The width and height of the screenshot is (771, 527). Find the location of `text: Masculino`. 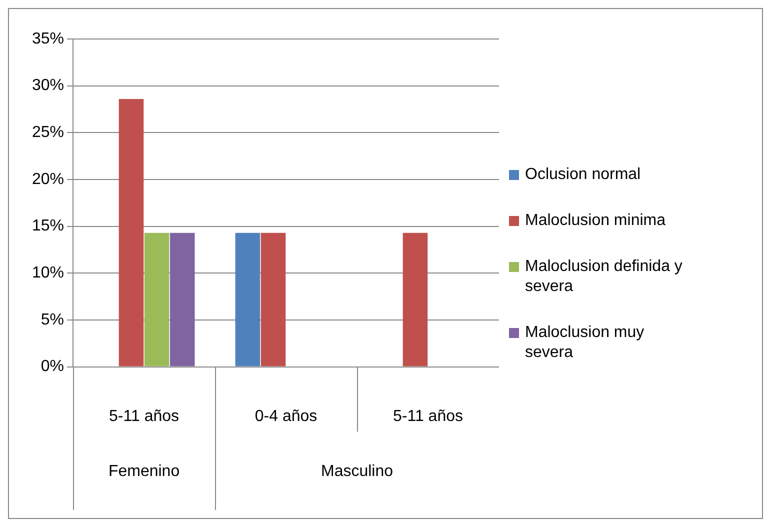

text: Masculino is located at coordinates (357, 471).